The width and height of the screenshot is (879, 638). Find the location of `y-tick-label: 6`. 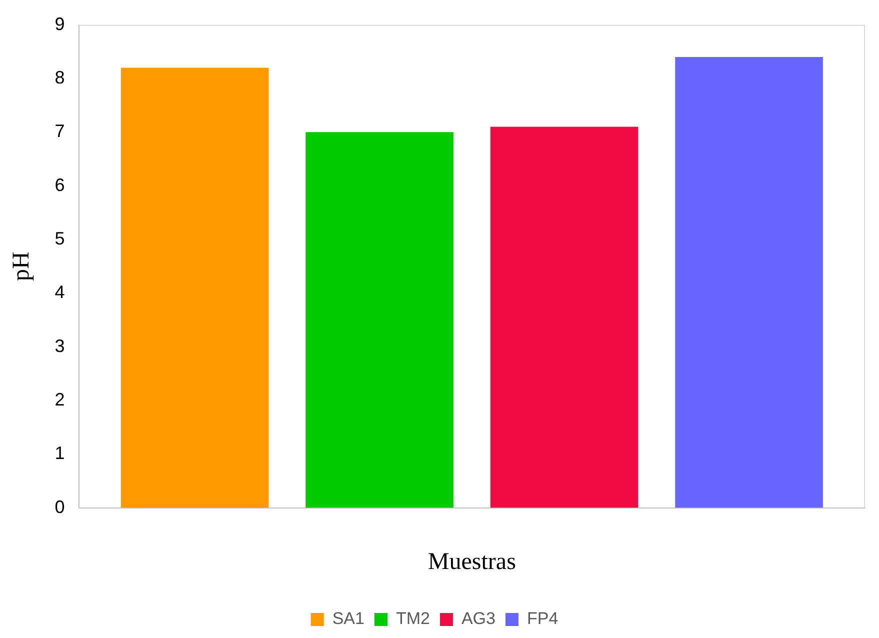

y-tick-label: 6 is located at coordinates (59, 184).